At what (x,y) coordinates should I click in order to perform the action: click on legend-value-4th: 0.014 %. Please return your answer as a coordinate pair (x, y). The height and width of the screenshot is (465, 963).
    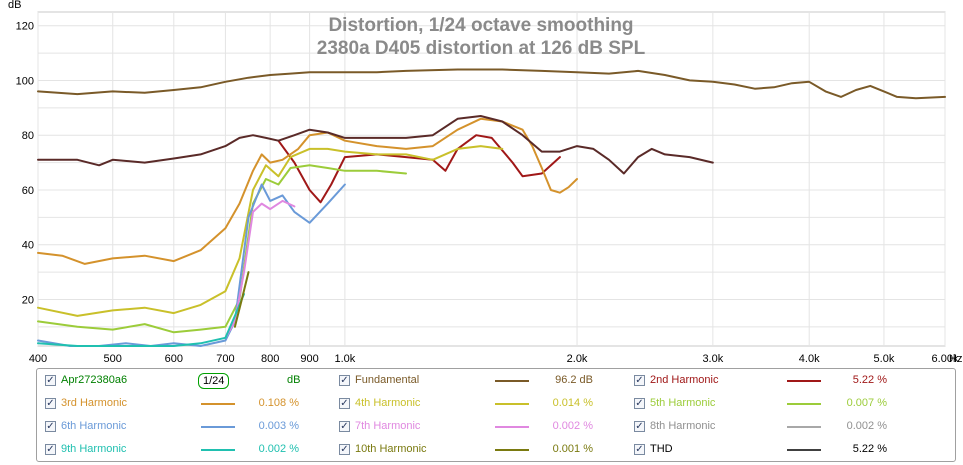
    Looking at the image, I should click on (572, 403).